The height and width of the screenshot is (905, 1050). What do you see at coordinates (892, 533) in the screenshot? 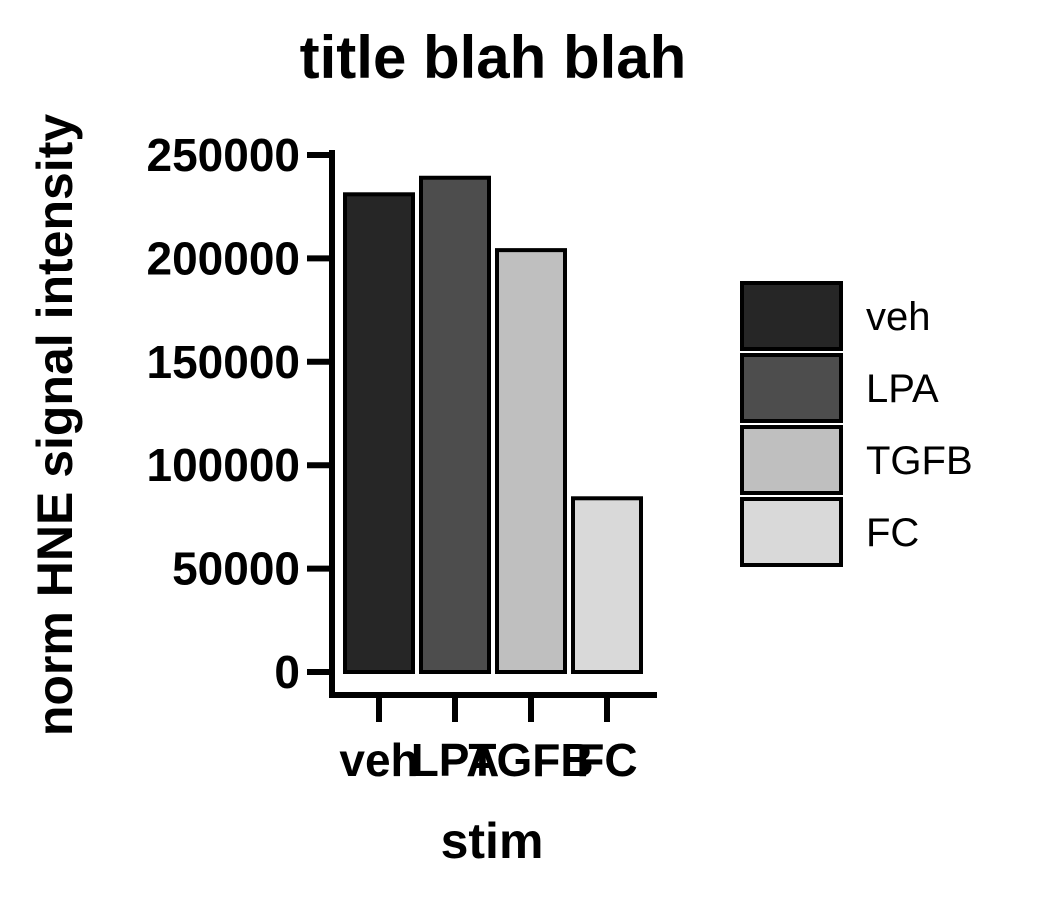
I see `legend-label-fc: FC` at bounding box center [892, 533].